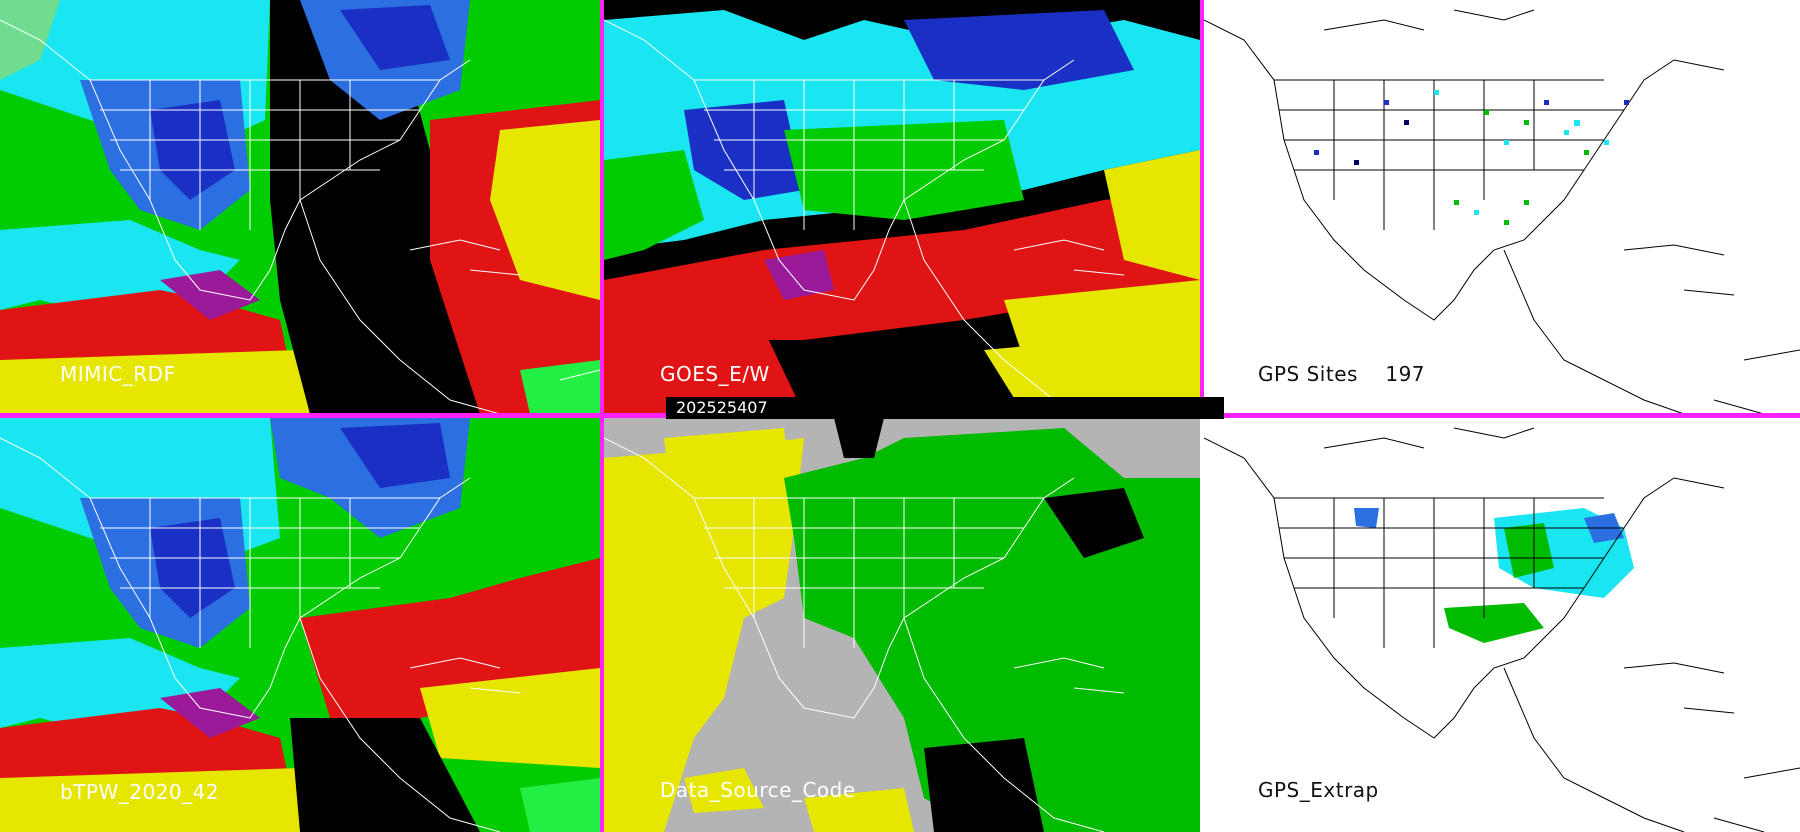 The image size is (1800, 832). Describe the element at coordinates (140, 792) in the screenshot. I see `panel-label-btpw: bTPW_2020_42` at that location.